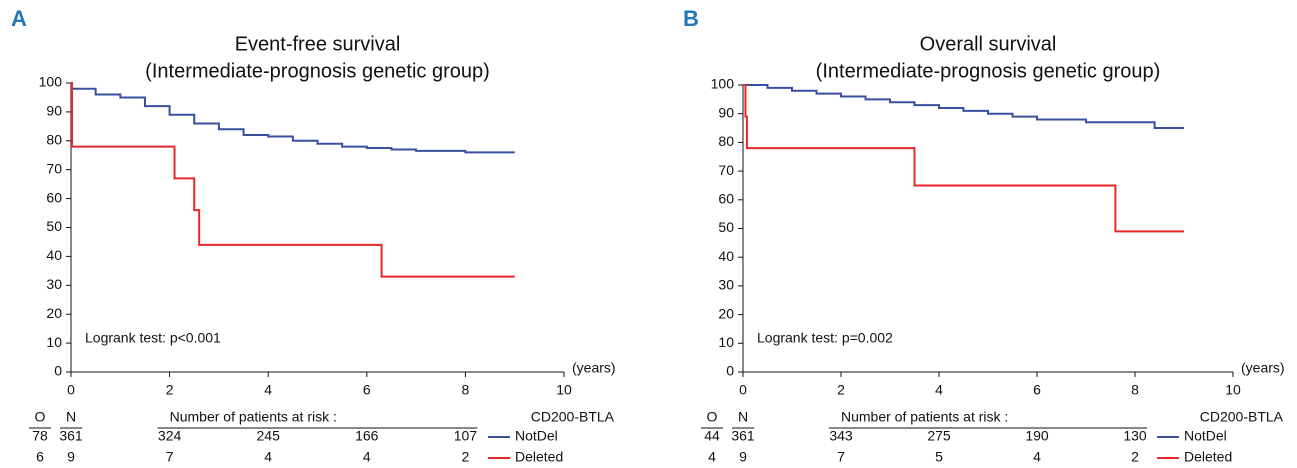  What do you see at coordinates (153, 338) in the screenshot?
I see `annotation: Logrank test: p<0.001` at bounding box center [153, 338].